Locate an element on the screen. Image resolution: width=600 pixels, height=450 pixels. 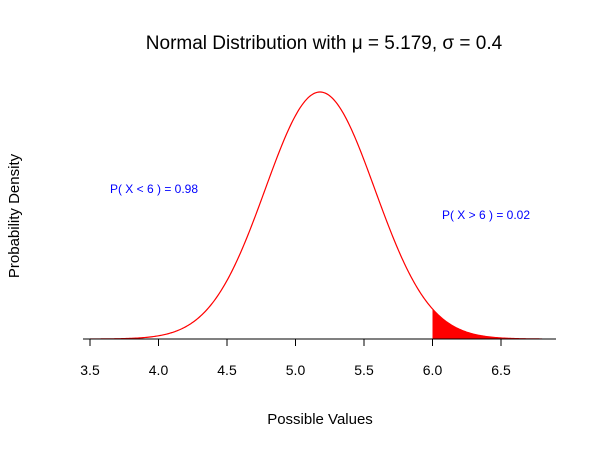
x-tick-label: 5.5 is located at coordinates (364, 370).